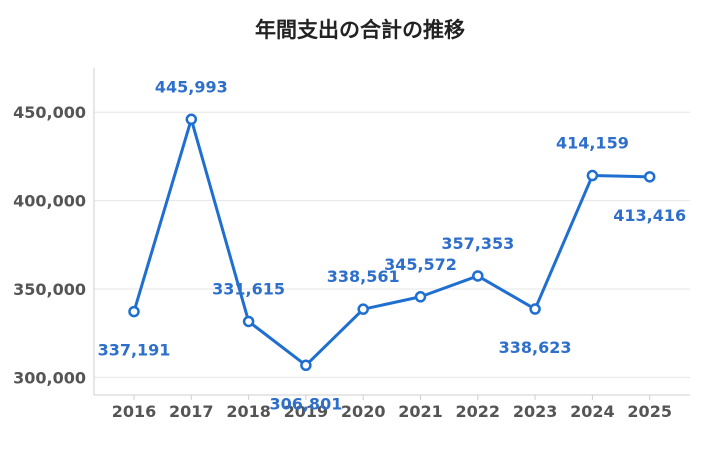 Image resolution: width=720 pixels, height=450 pixels. I want to click on x-tick-label: 2020, so click(363, 411).